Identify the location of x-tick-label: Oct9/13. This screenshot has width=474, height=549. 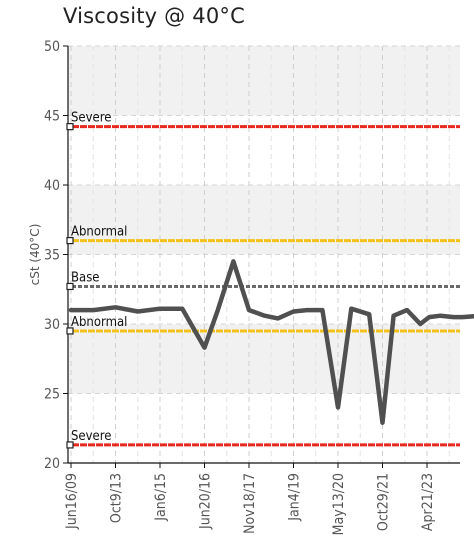
(117, 498).